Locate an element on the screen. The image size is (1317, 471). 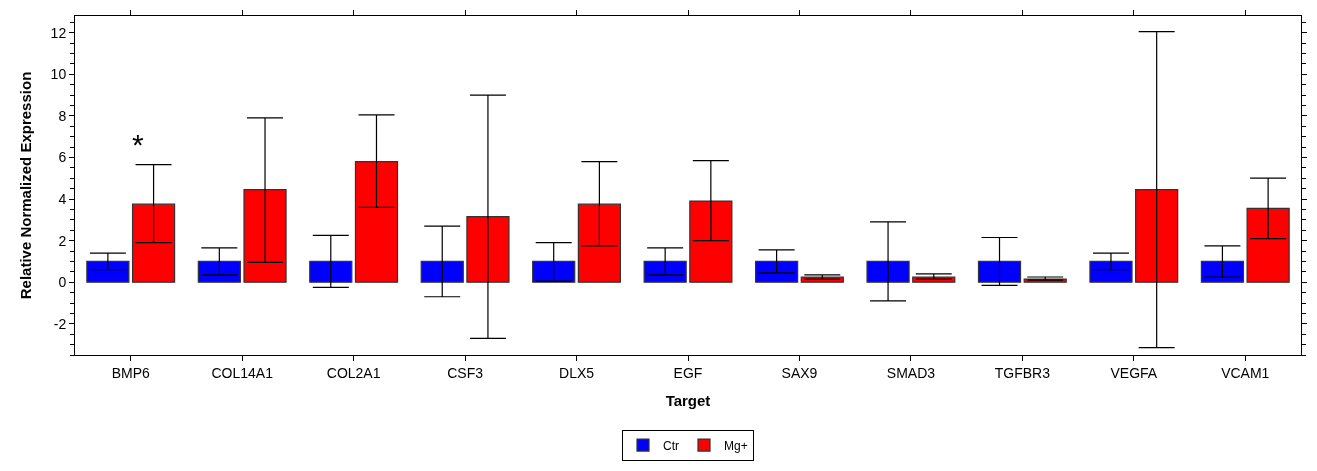
annotation: * is located at coordinates (138, 144).